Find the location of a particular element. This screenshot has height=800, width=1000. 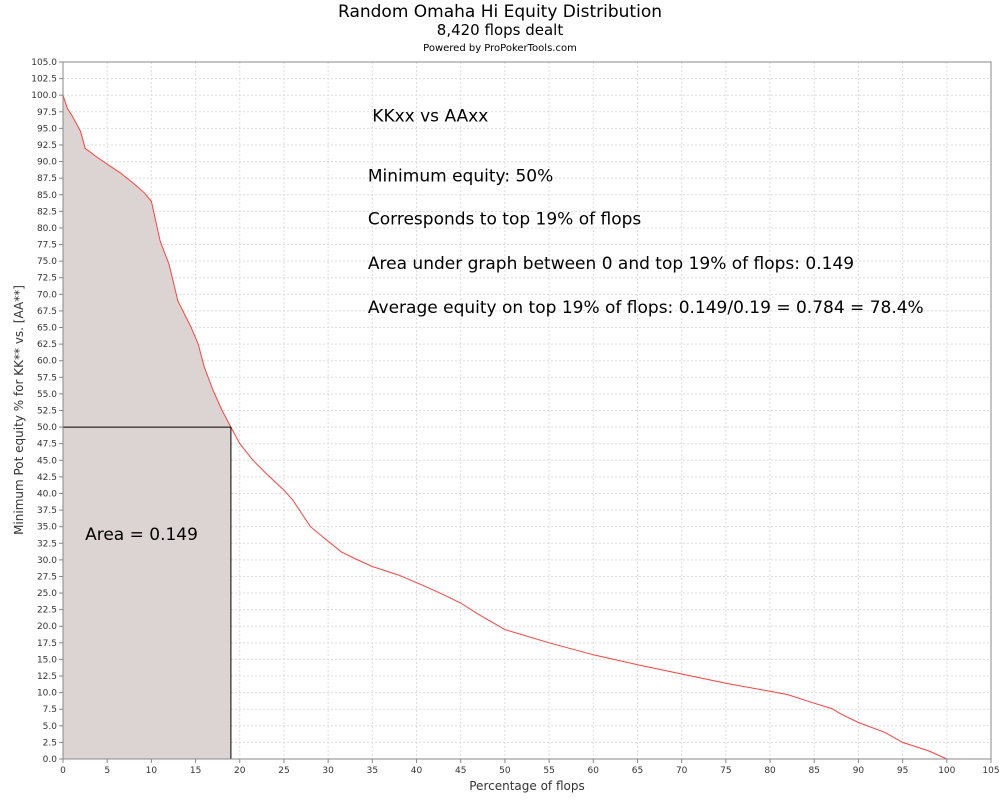

x-tick-label-3: 15 is located at coordinates (195, 771).